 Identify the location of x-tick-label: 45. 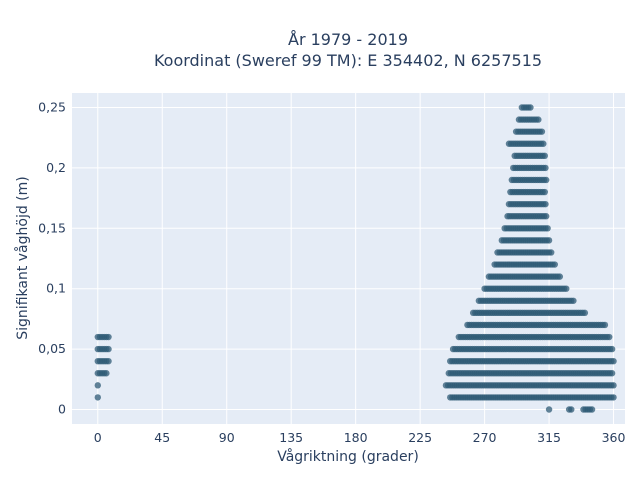
(162, 437).